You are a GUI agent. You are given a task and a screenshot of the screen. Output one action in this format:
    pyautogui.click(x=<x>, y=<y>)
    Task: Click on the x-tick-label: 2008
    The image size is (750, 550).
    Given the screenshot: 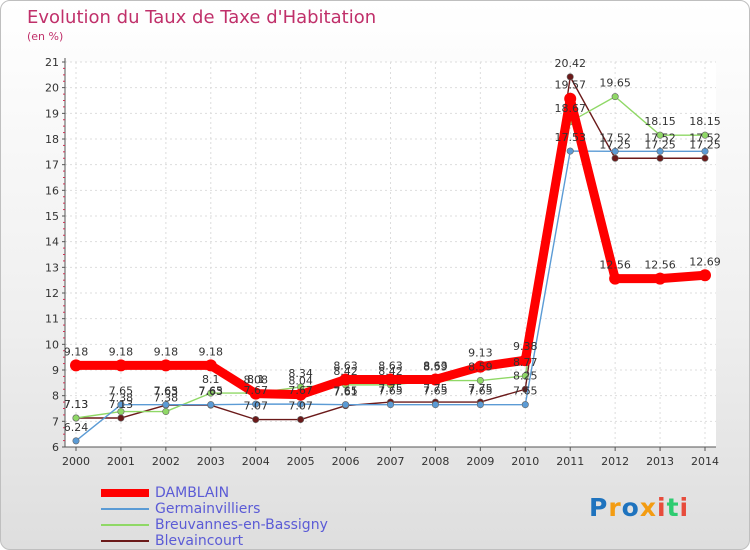 What is the action you would take?
    pyautogui.click(x=435, y=461)
    